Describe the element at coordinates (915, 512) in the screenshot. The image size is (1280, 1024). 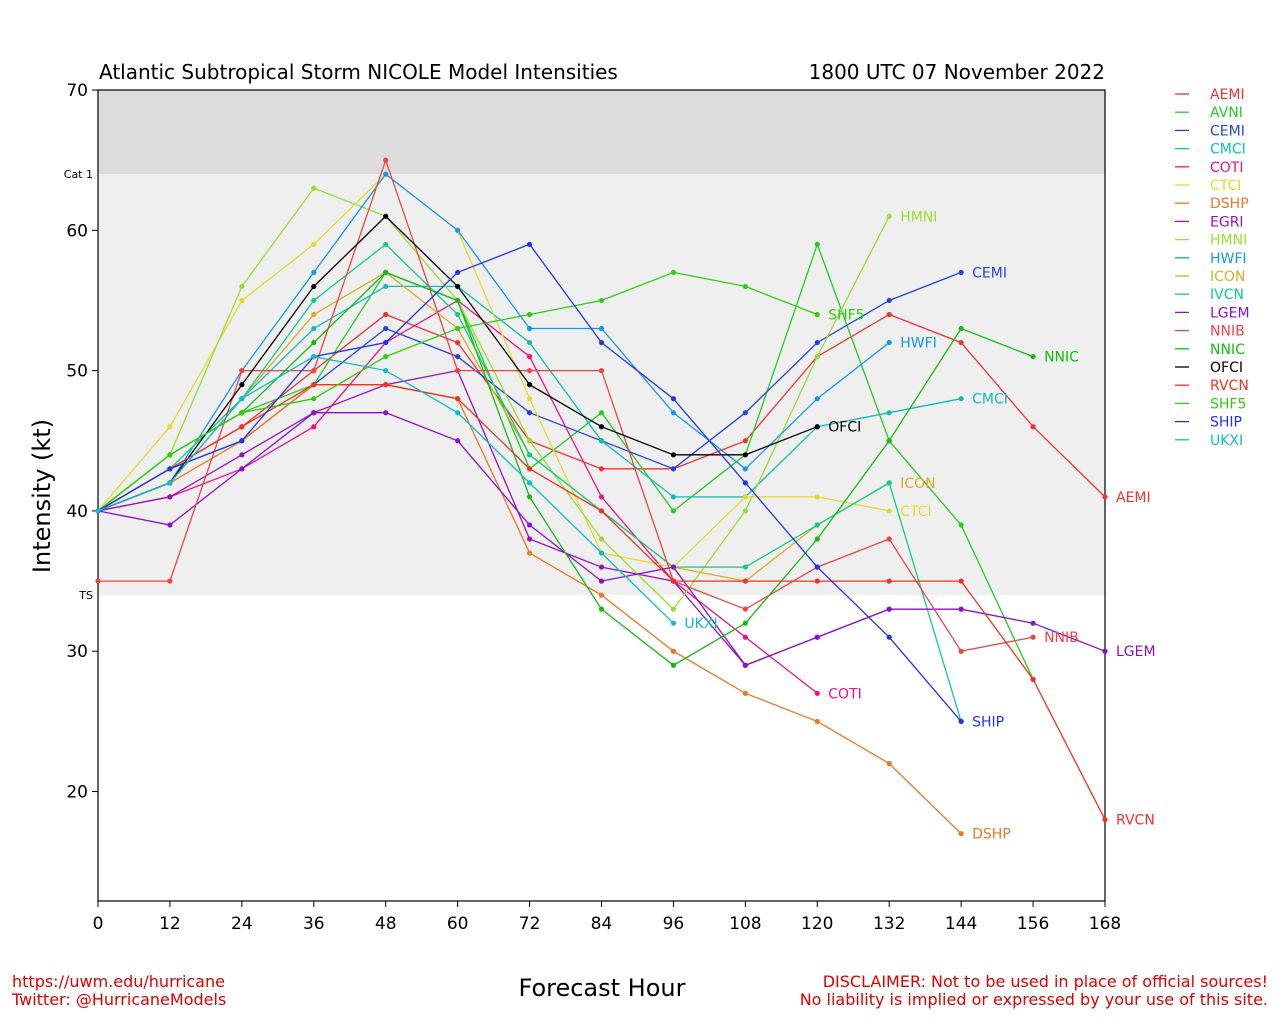
I see `end-label: CTCI` at that location.